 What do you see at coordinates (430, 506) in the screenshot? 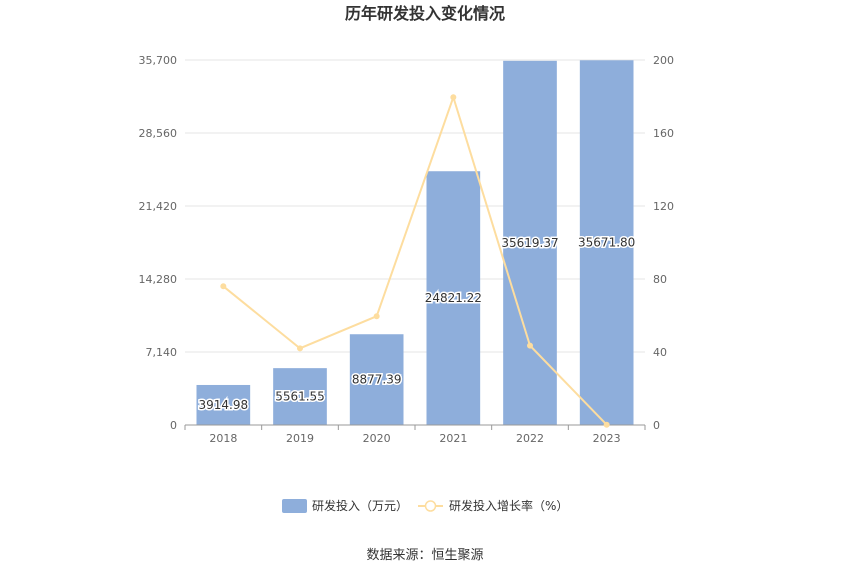
I see `legend-line-marker` at bounding box center [430, 506].